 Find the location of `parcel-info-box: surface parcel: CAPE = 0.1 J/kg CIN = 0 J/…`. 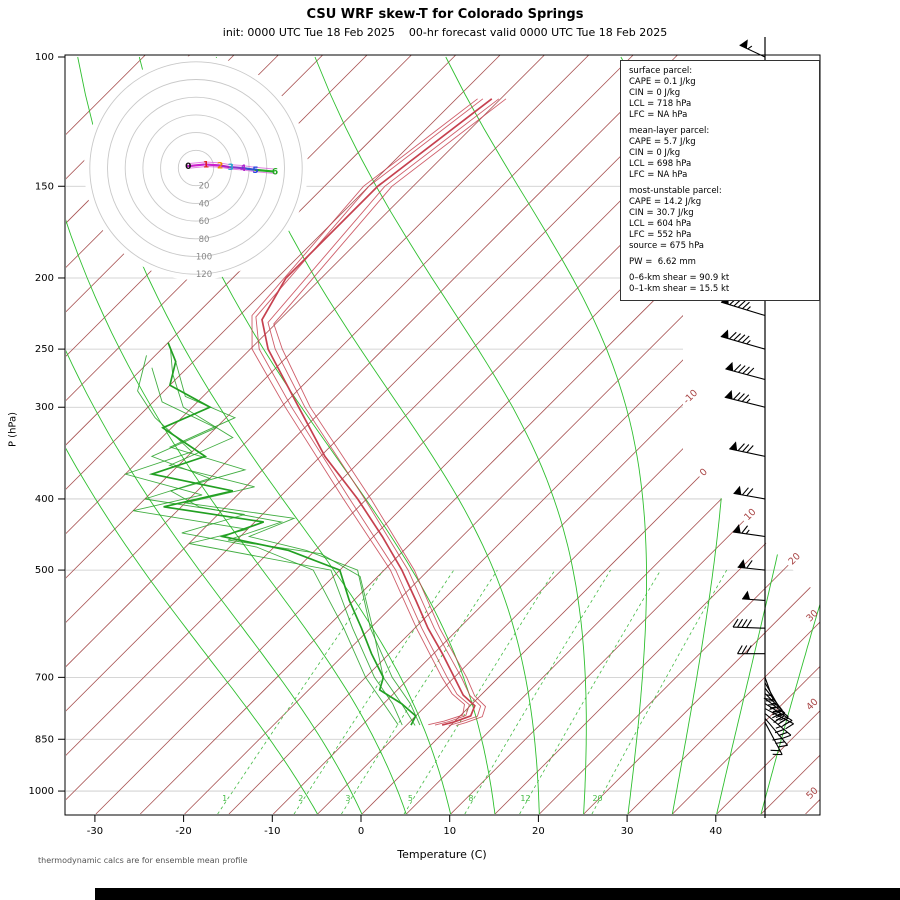

parcel-info-box: surface parcel: CAPE = 0.1 J/kg CIN = 0 J/… is located at coordinates (720, 180).